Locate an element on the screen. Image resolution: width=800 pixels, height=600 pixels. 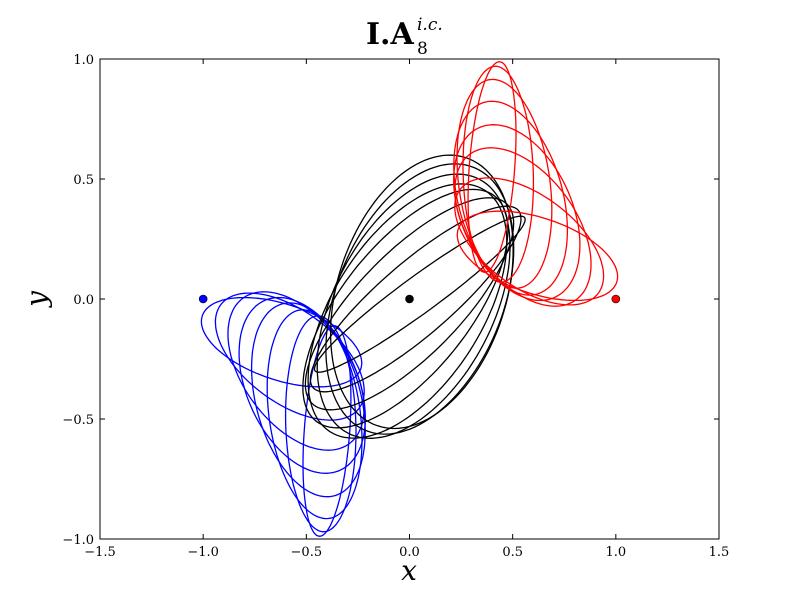
x-tick-label: 0.0 is located at coordinates (409, 552).